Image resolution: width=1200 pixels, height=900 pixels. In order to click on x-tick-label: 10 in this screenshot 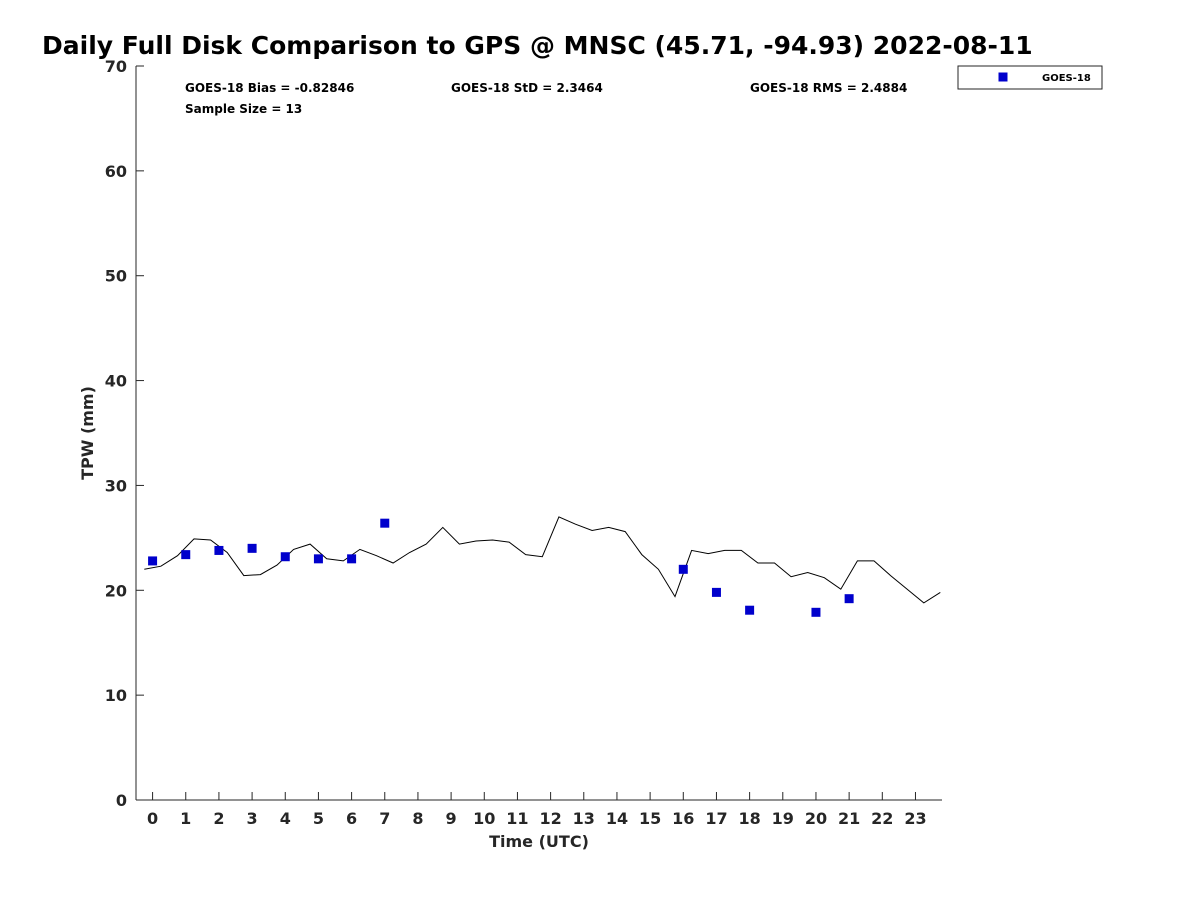, I will do `click(484, 818)`.